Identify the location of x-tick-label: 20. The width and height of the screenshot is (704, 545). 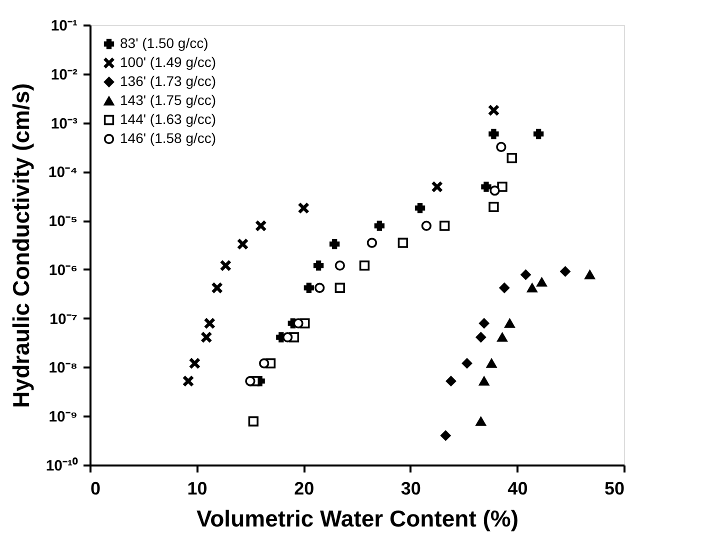
(304, 488).